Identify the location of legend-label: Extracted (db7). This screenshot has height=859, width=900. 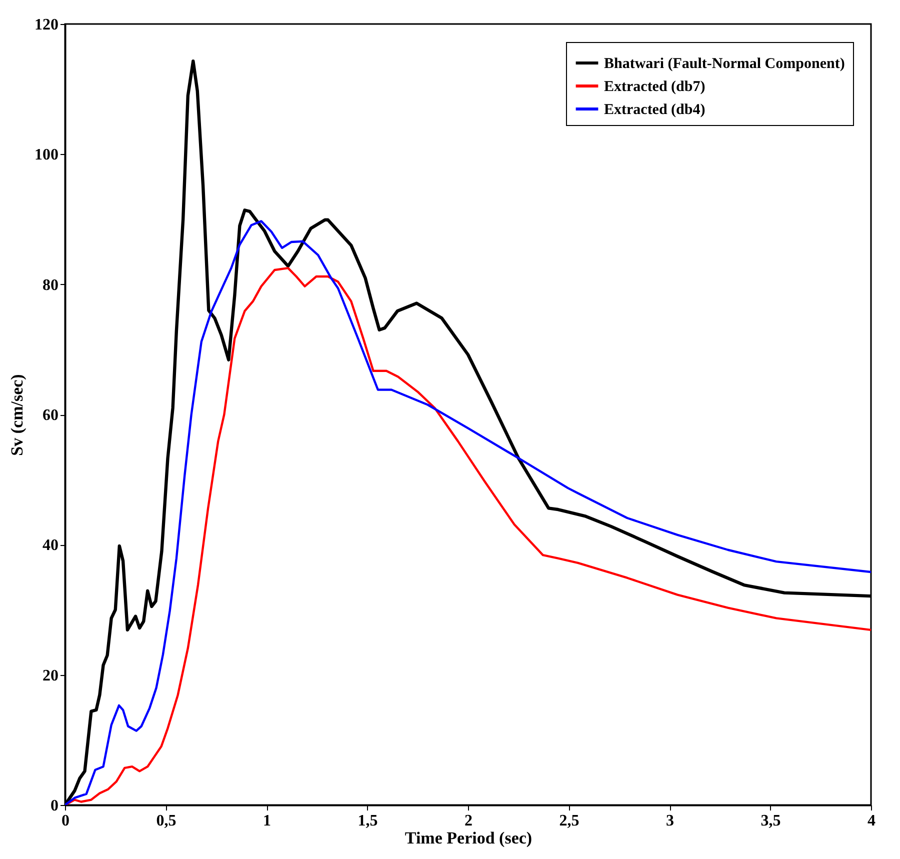
(655, 87).